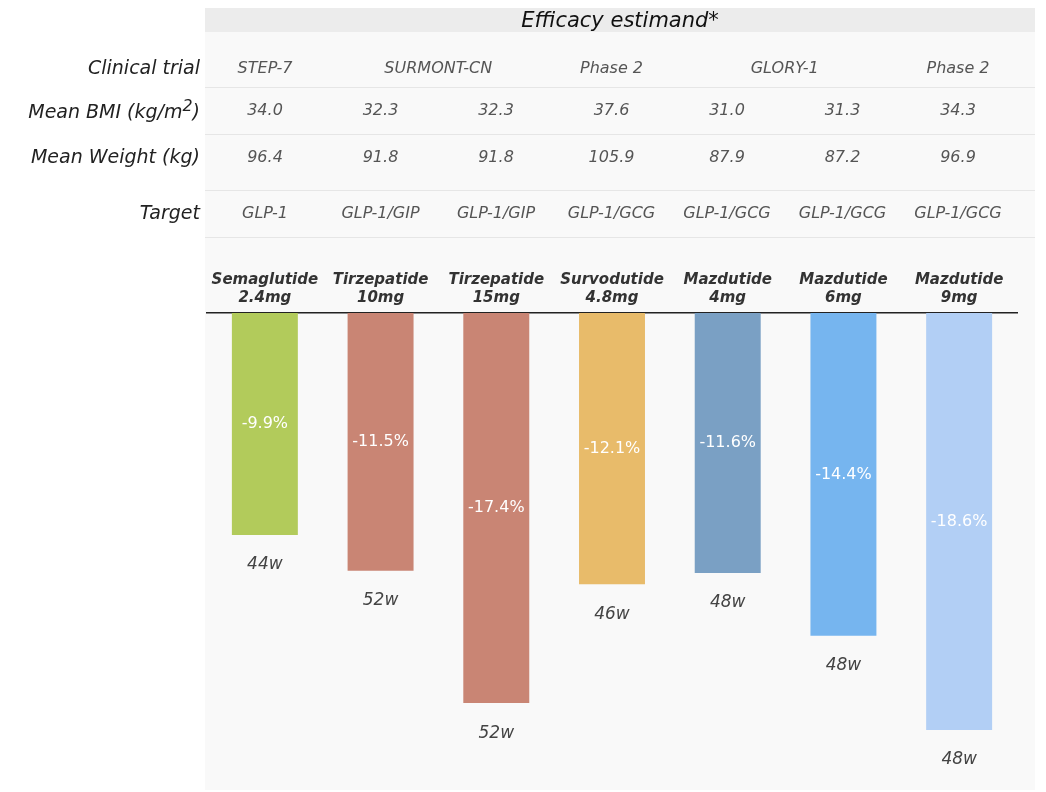 The height and width of the screenshot is (792, 1046). Describe the element at coordinates (958, 156) in the screenshot. I see `text: 96.9` at that location.